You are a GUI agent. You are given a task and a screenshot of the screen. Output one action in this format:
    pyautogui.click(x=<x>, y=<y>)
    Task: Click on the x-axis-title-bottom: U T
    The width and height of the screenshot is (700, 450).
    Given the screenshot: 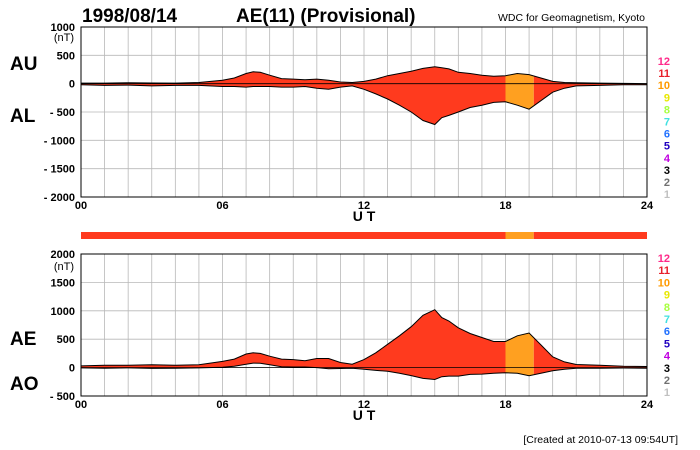 What is the action you would take?
    pyautogui.click(x=364, y=415)
    